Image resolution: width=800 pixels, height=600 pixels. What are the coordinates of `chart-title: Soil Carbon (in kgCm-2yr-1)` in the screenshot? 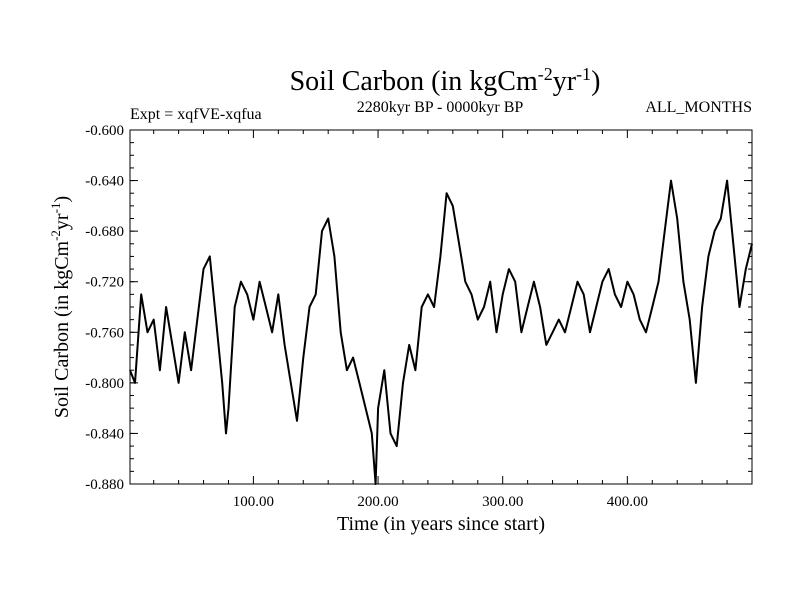 It's located at (445, 80).